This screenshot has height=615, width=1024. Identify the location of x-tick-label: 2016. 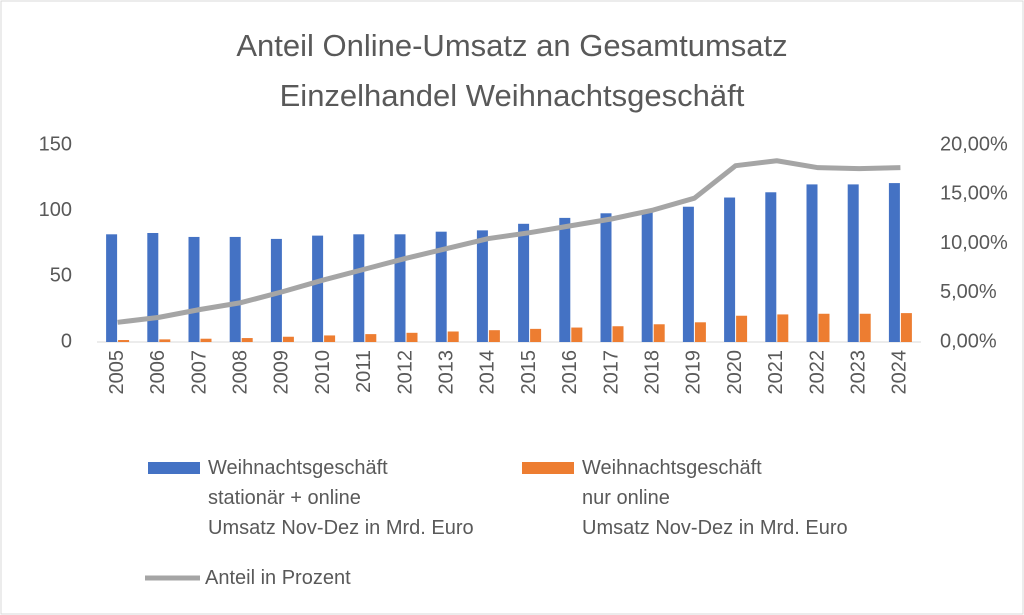
(570, 372).